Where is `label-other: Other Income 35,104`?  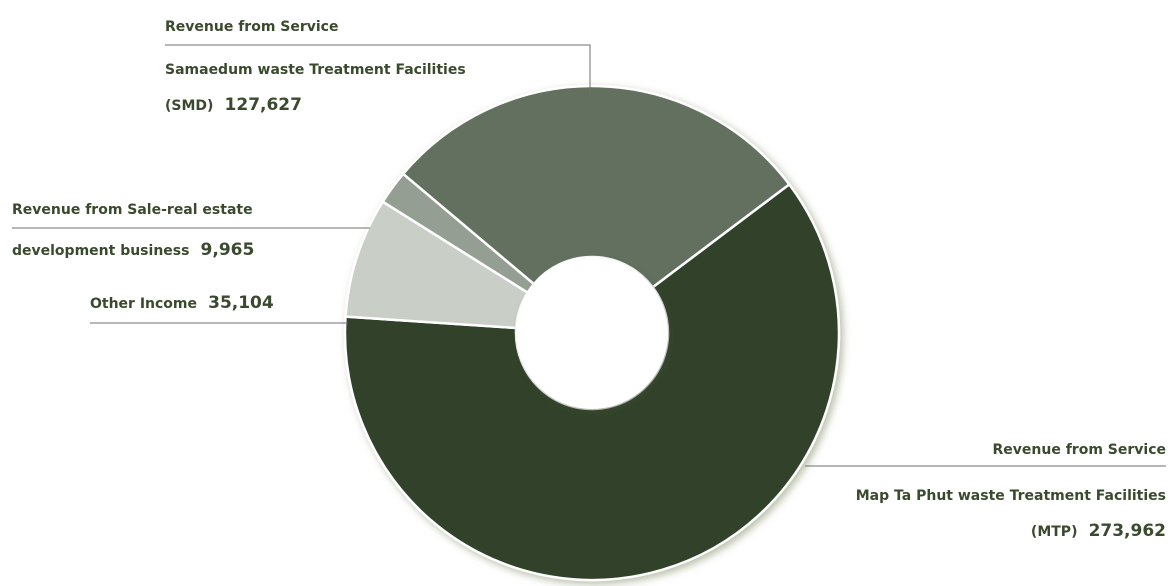 label-other: Other Income 35,104 is located at coordinates (182, 303).